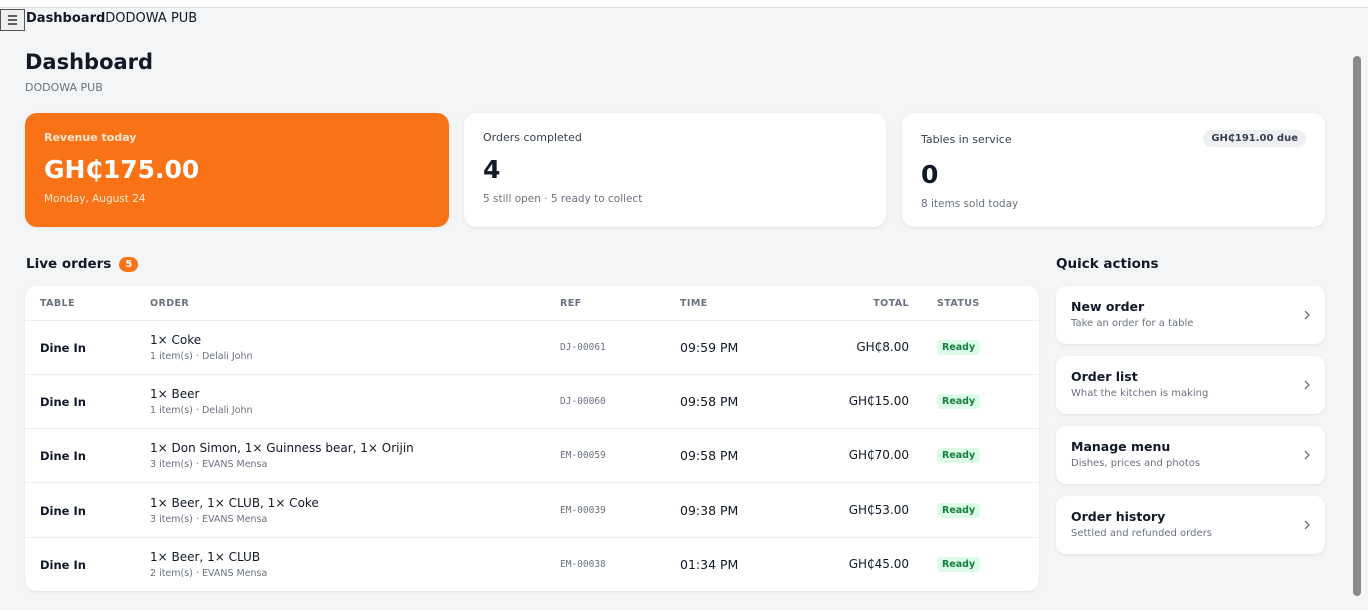 The image size is (1368, 610). I want to click on topbar: DashboardDODOWA PUB, so click(111, 18).